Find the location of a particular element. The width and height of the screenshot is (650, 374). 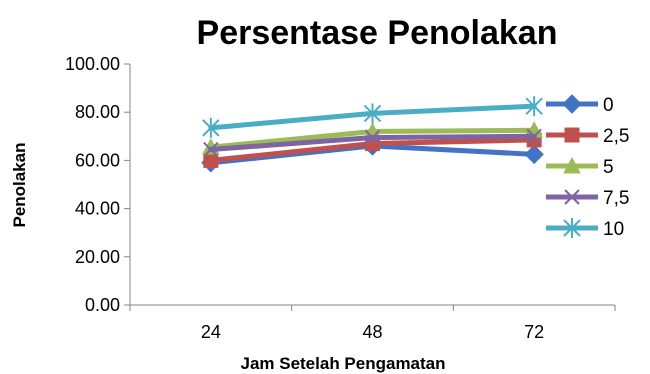

y-tick-label: 100.00 is located at coordinates (92, 64).